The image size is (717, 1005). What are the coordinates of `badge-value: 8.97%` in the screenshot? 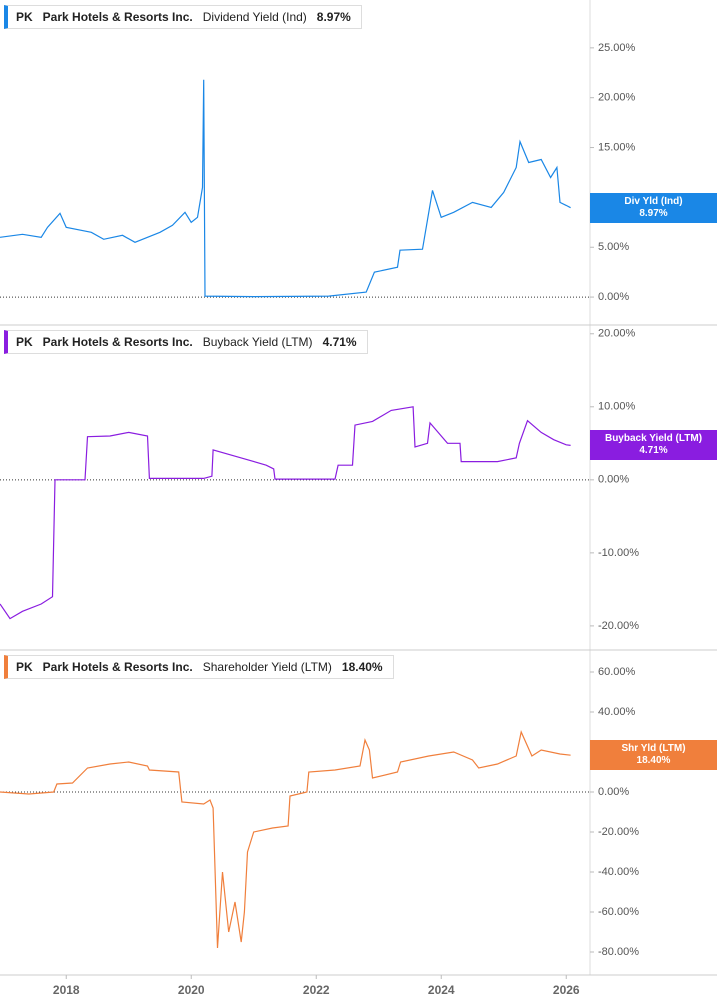 It's located at (653, 213).